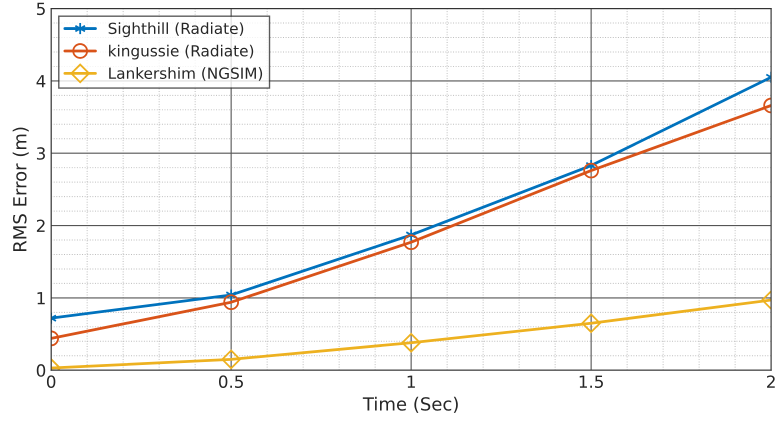 Image resolution: width=775 pixels, height=428 pixels. I want to click on y-tick-label: 2, so click(40, 226).